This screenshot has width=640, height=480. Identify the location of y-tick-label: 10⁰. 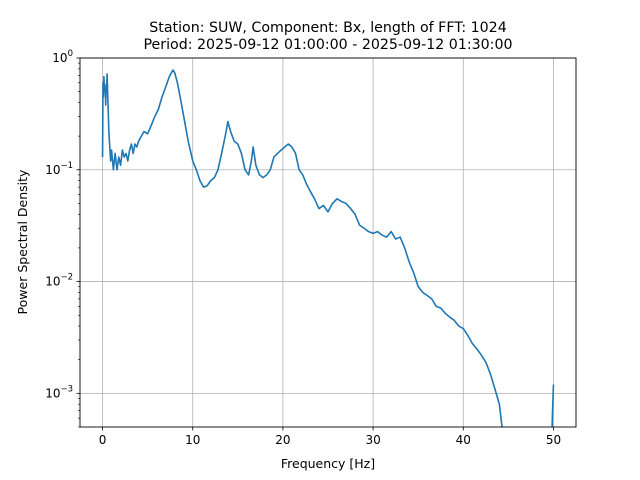
(62, 57).